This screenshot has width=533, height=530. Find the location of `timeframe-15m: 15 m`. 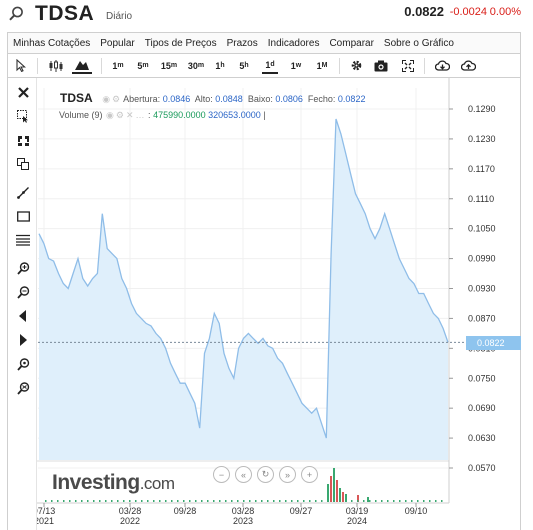

timeframe-15m: 15 m is located at coordinates (169, 65).